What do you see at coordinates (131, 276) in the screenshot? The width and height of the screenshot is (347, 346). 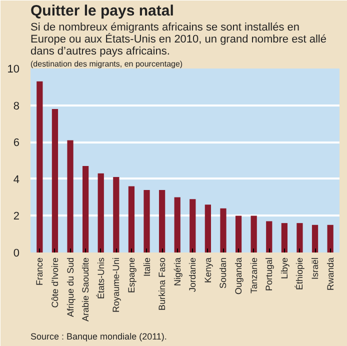 I see `x-tick-label: Espagne` at bounding box center [131, 276].